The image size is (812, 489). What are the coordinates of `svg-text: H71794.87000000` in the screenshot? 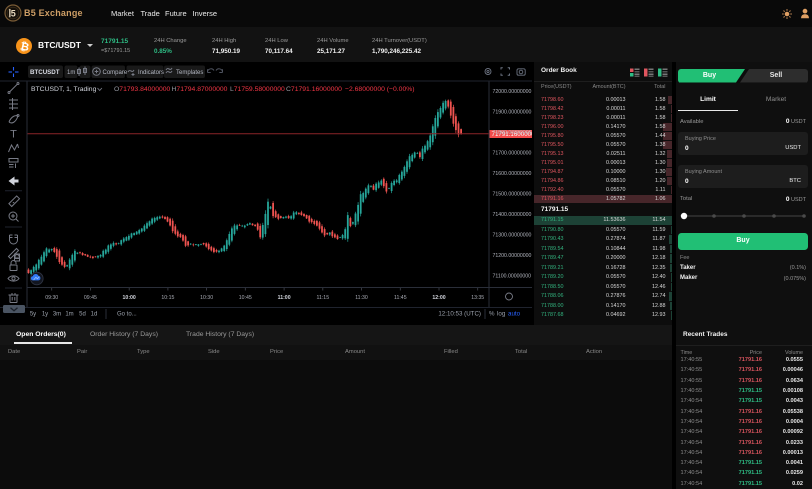 It's located at (200, 89).